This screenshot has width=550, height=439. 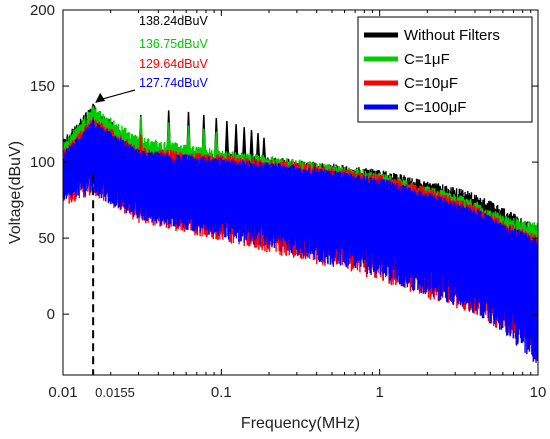 What do you see at coordinates (173, 44) in the screenshot?
I see `peak-annotation-1: 136.75dBuV` at bounding box center [173, 44].